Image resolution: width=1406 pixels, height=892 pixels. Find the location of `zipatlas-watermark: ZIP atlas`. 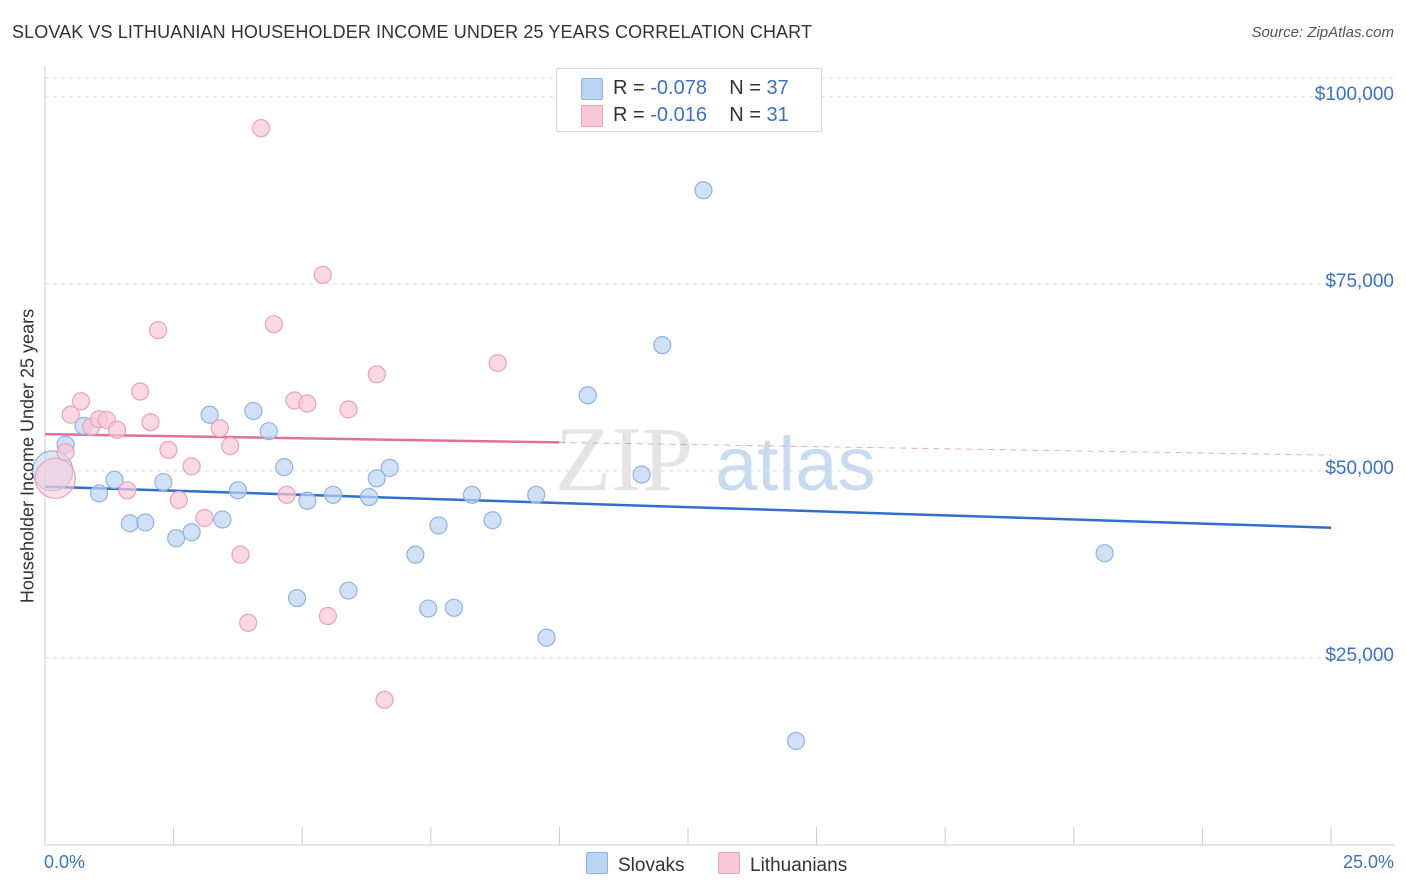

zipatlas-watermark: ZIP atlas is located at coordinates (715, 459).